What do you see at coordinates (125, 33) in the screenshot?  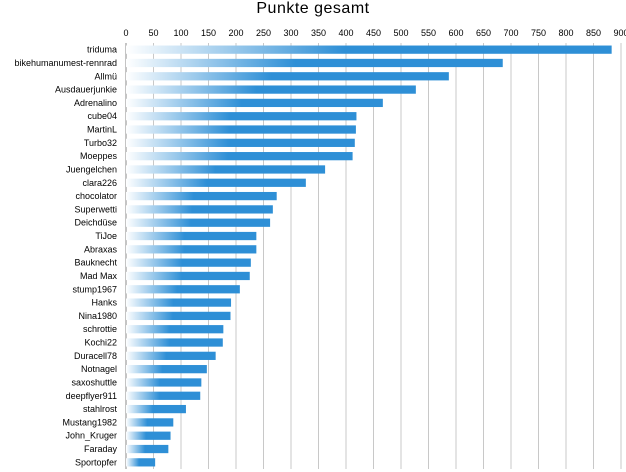 I see `x-tick-label: 0` at bounding box center [125, 33].